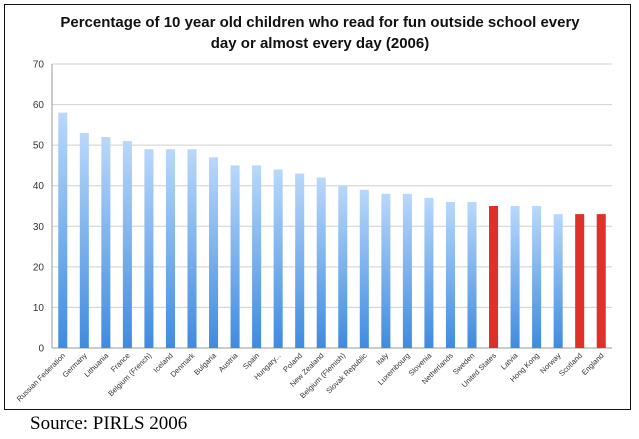 Image resolution: width=639 pixels, height=439 pixels. Describe the element at coordinates (257, 256) in the screenshot. I see `bar-spain` at that location.